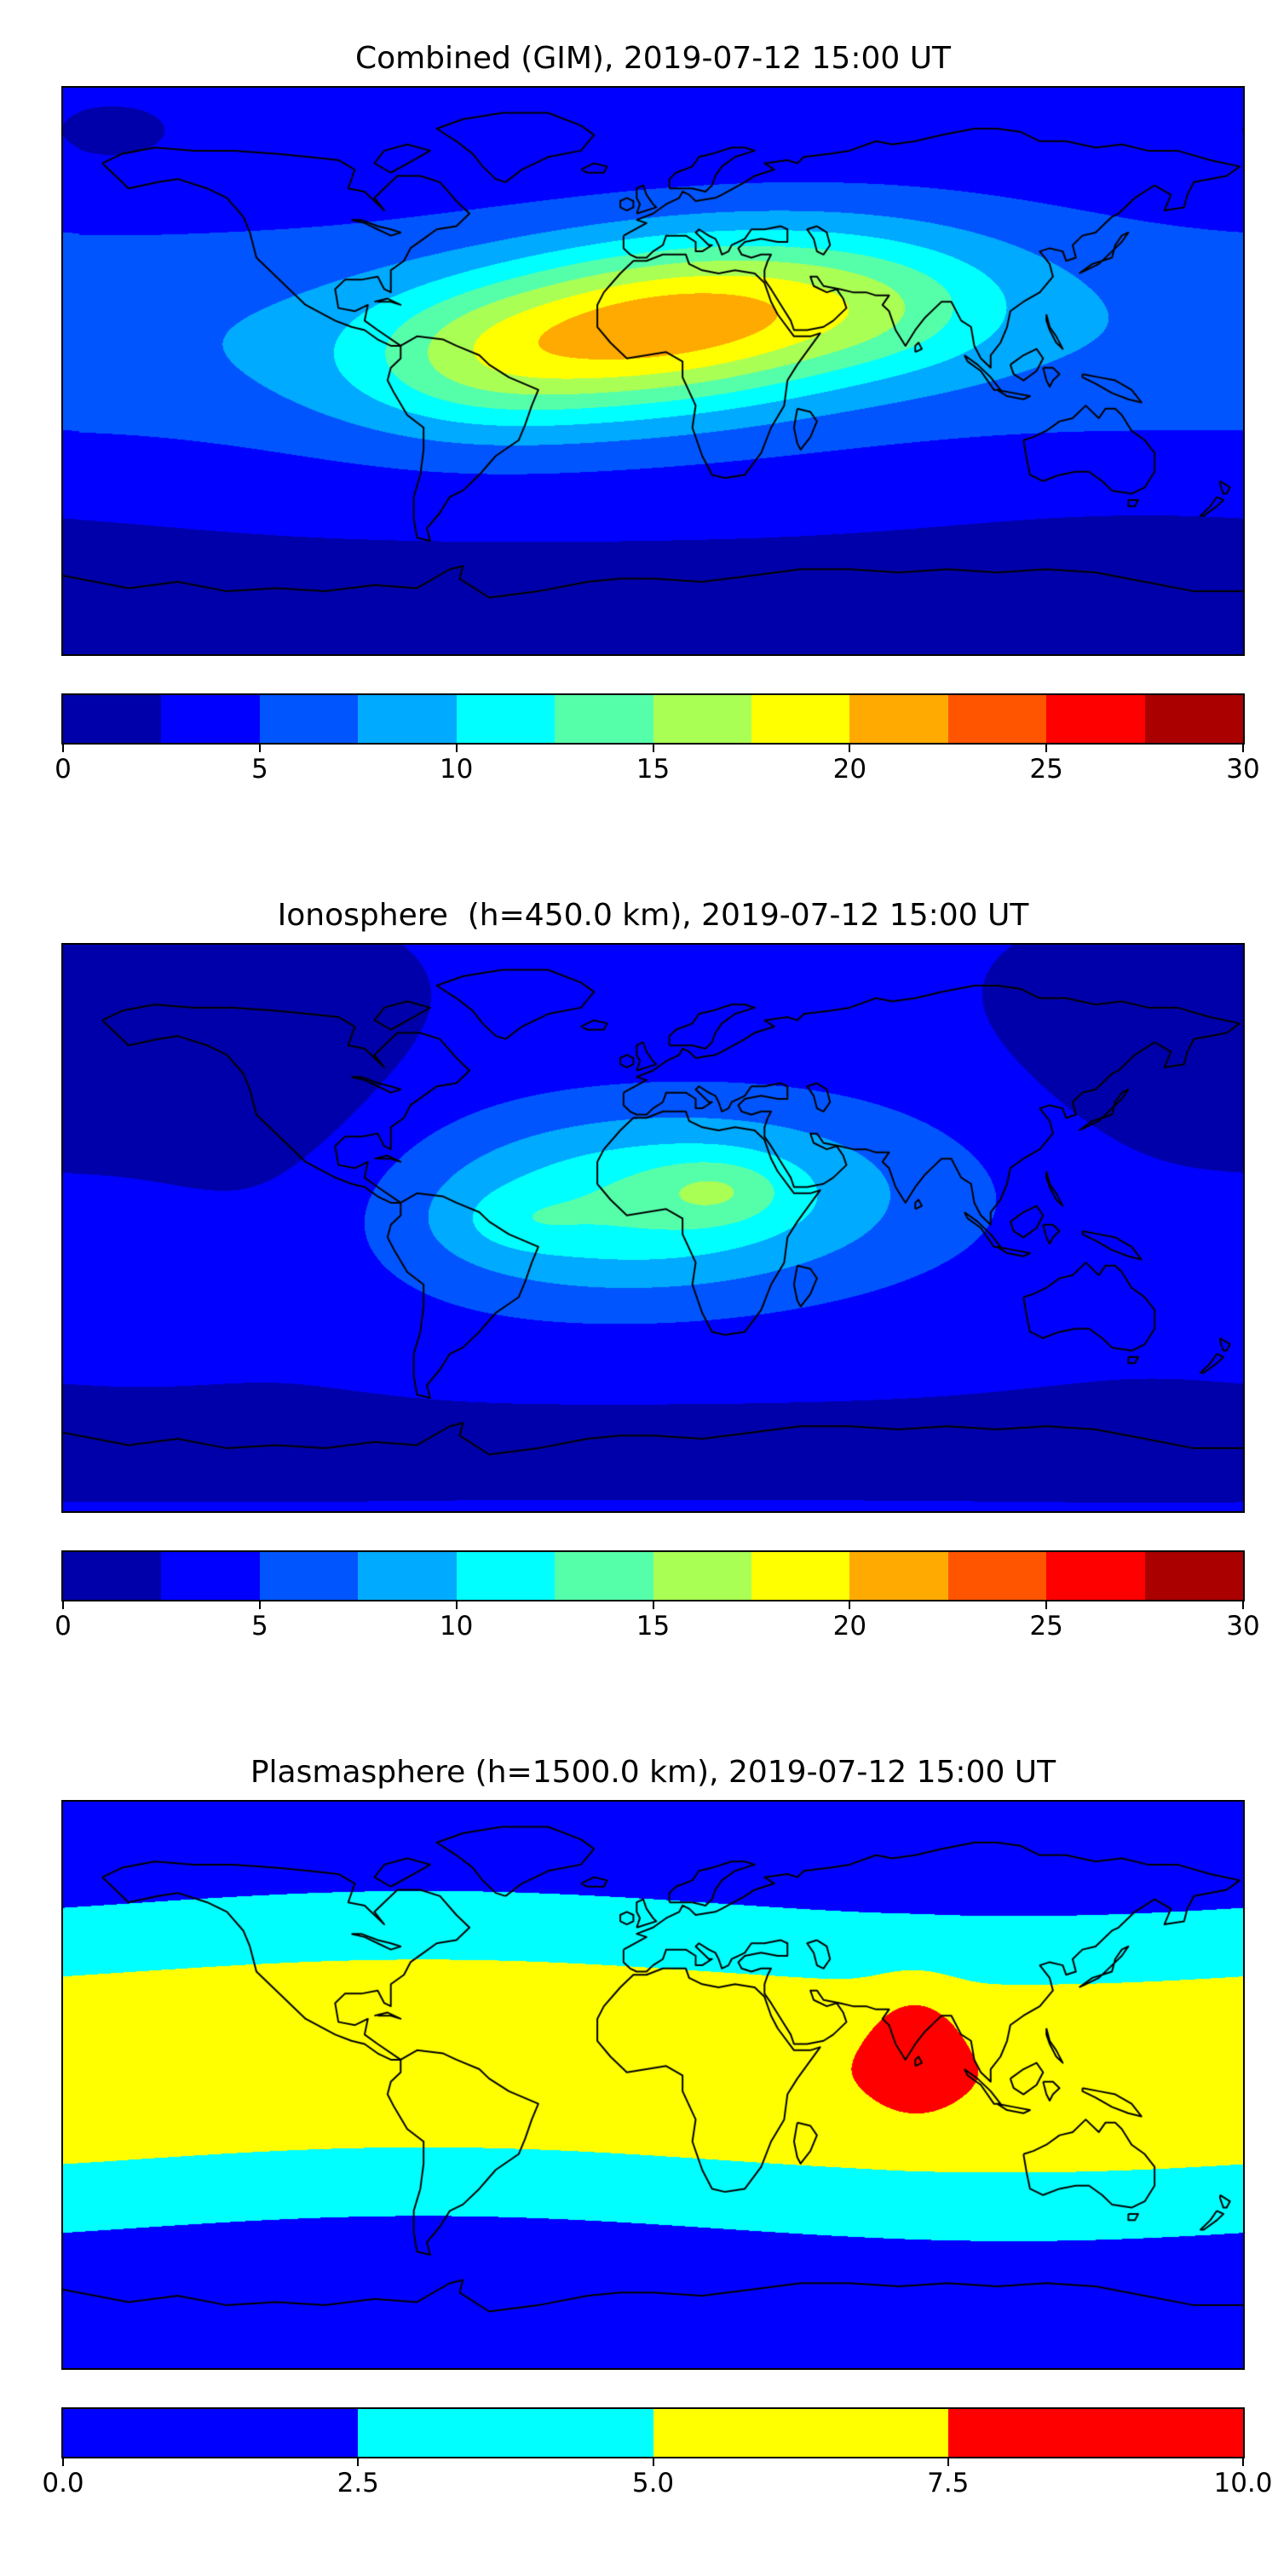 This screenshot has width=1278, height=2576. I want to click on colorbar-plasmasphere, so click(653, 2433).